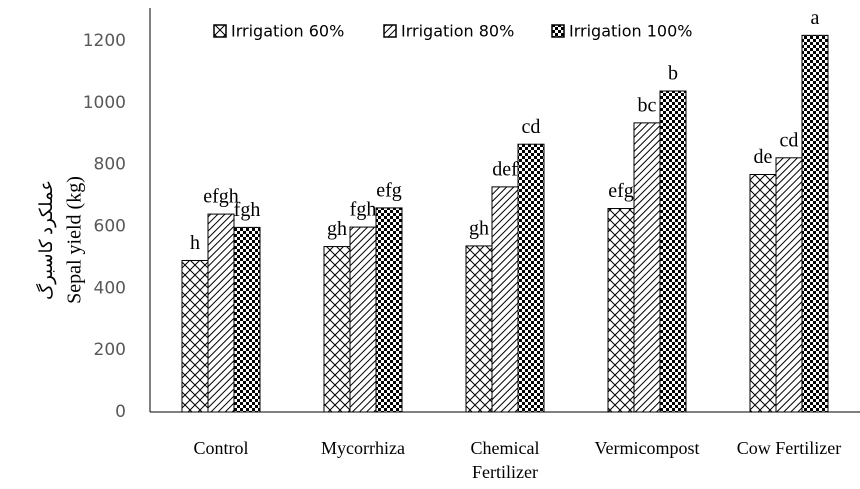 This screenshot has width=860, height=489. Describe the element at coordinates (505, 169) in the screenshot. I see `bar-letter: def` at that location.